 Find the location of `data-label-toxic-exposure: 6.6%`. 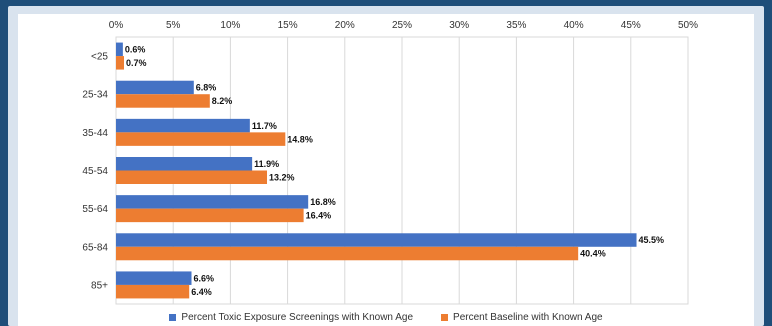

data-label-toxic-exposure: 6.6% is located at coordinates (204, 278).